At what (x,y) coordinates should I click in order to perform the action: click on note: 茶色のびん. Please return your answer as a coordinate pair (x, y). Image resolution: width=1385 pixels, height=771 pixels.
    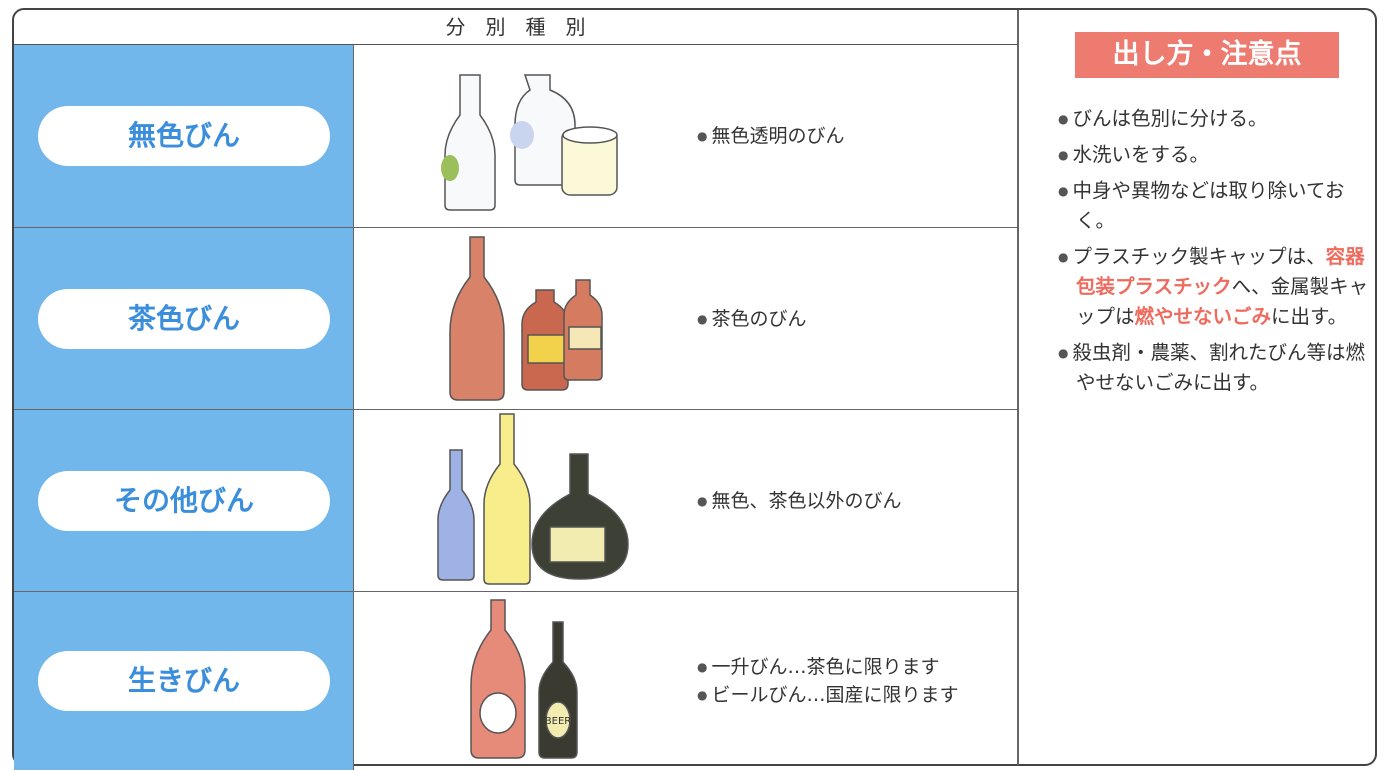
    Looking at the image, I should click on (751, 319).